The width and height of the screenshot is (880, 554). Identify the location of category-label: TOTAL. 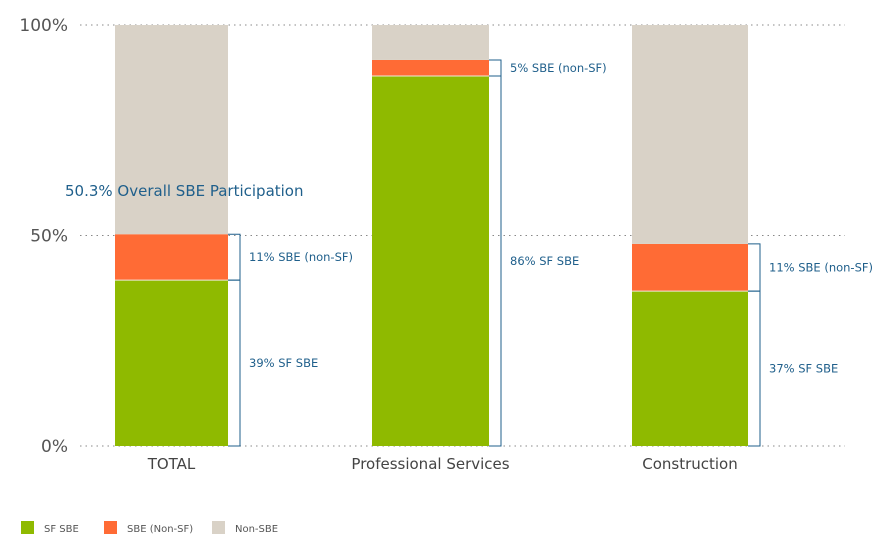
(171, 464).